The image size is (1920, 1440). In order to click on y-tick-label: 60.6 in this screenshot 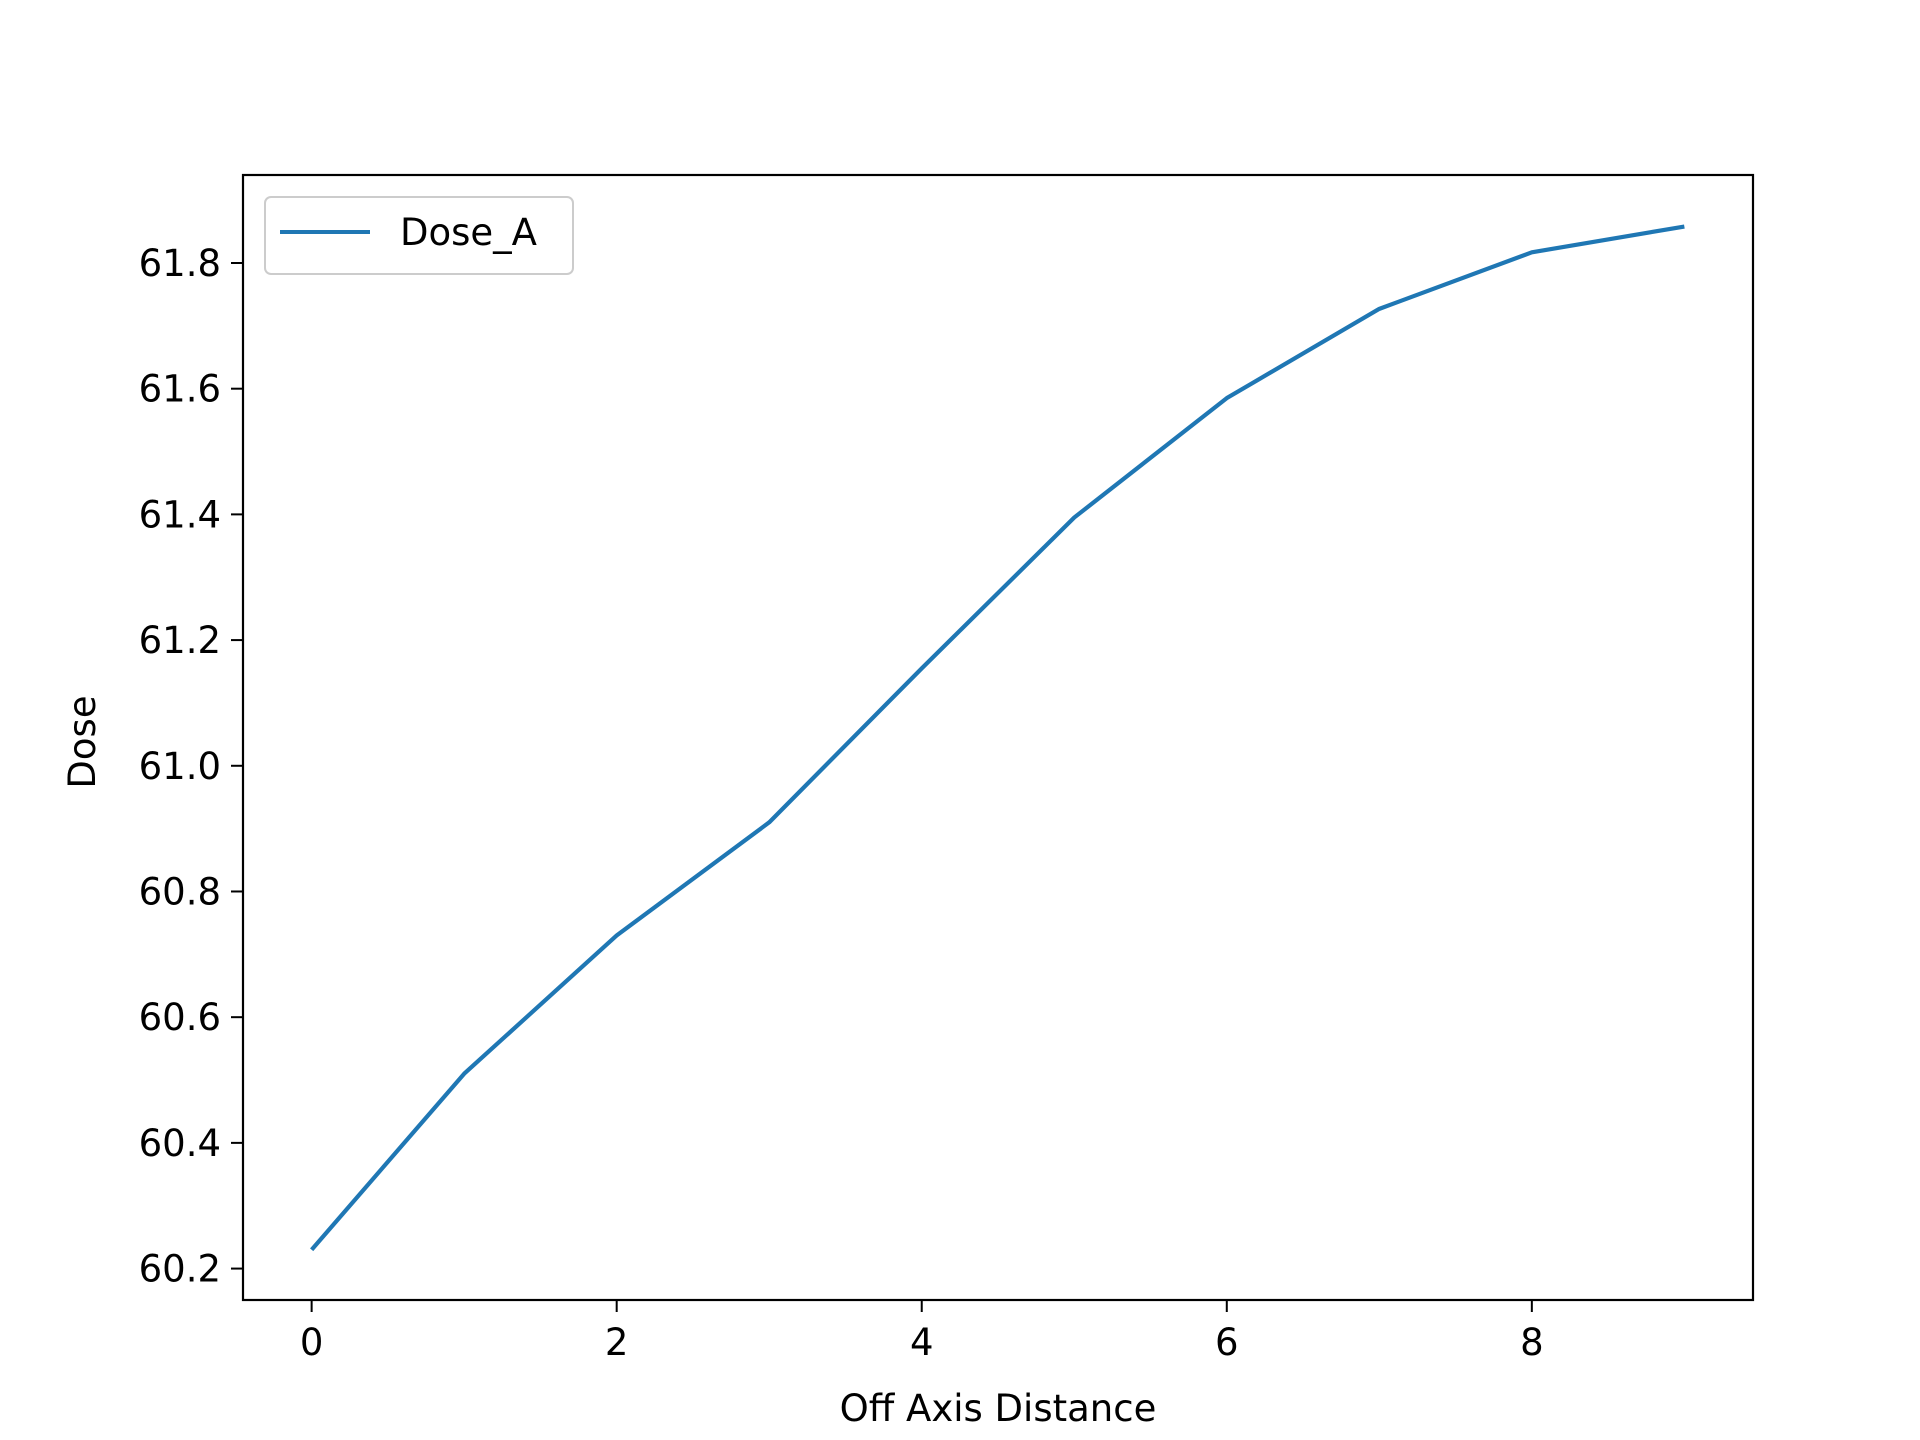, I will do `click(180, 1017)`.